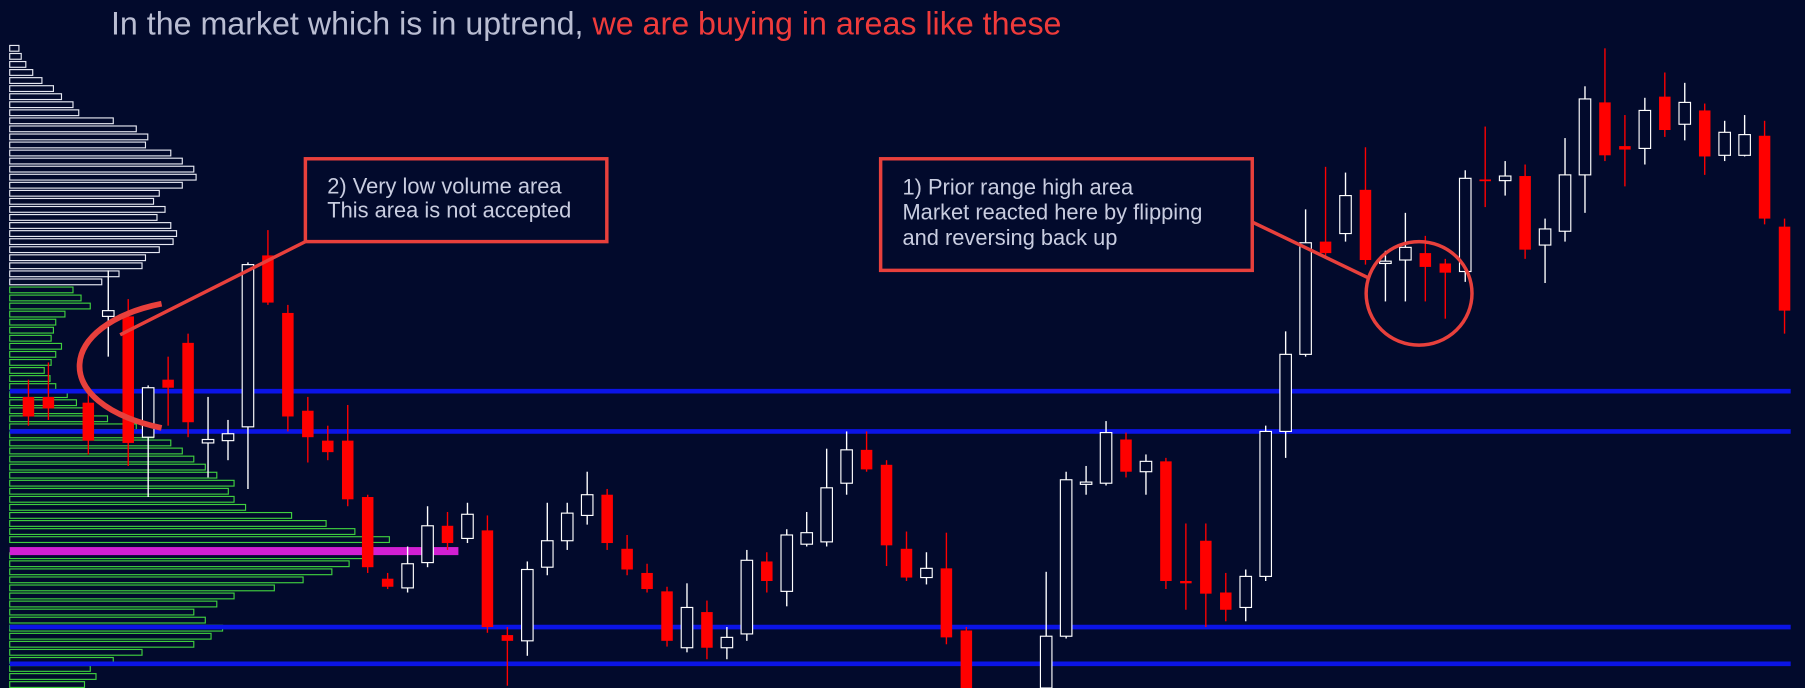 The image size is (1805, 688). I want to click on annotation-text: 2) Very low volume area, so click(444, 185).